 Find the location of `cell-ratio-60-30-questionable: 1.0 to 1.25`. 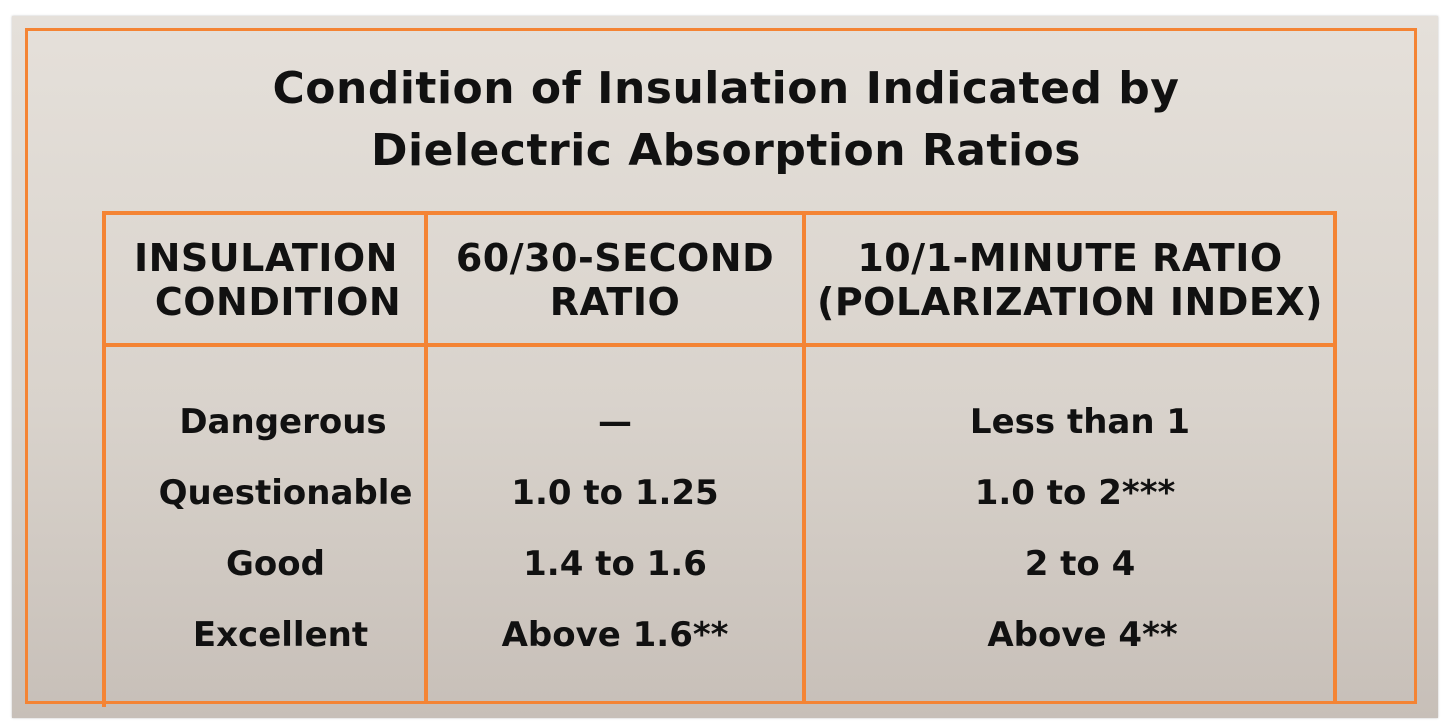

cell-ratio-60-30-questionable: 1.0 to 1.25 is located at coordinates (615, 493).